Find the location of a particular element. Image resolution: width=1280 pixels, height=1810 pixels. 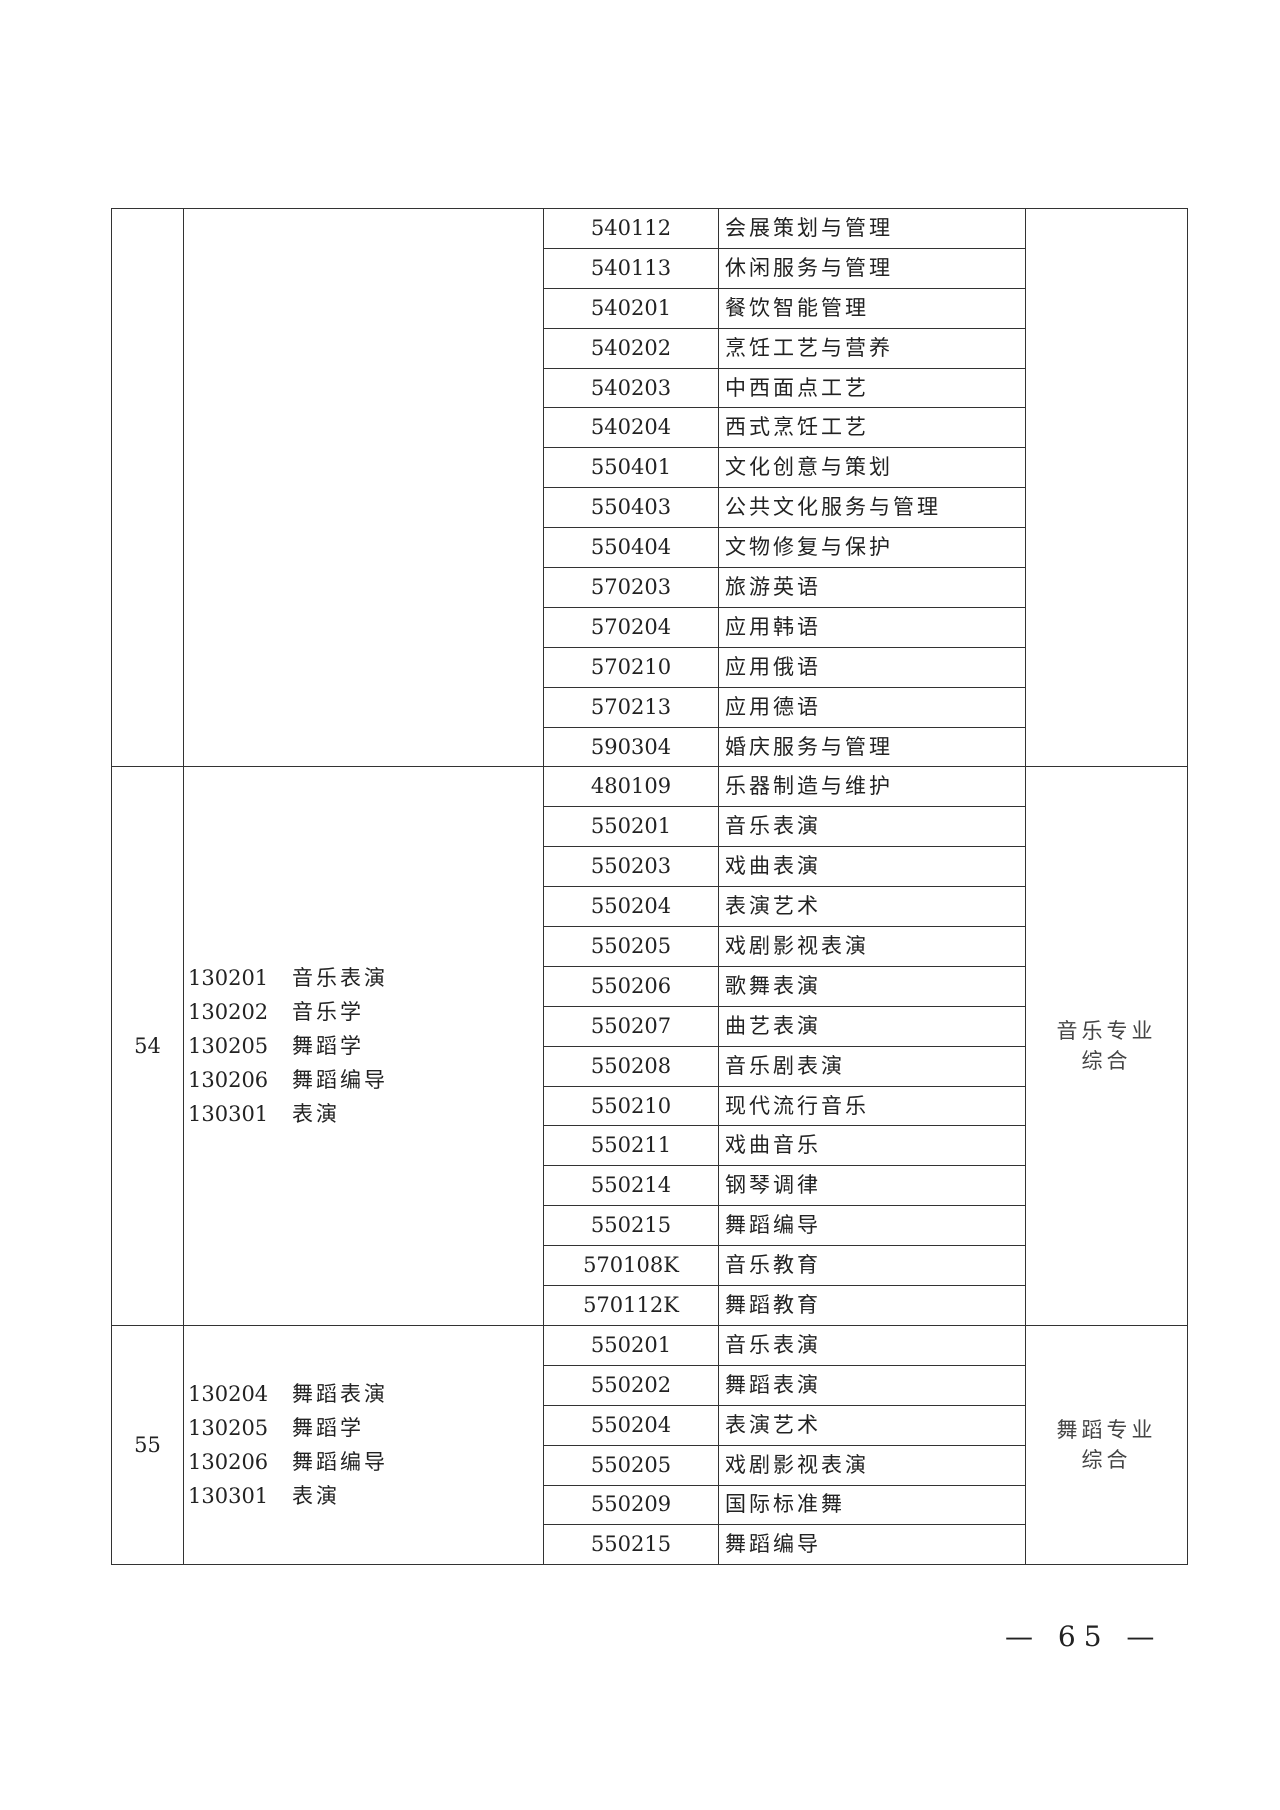

undergrad-majors-cell is located at coordinates (363, 487).